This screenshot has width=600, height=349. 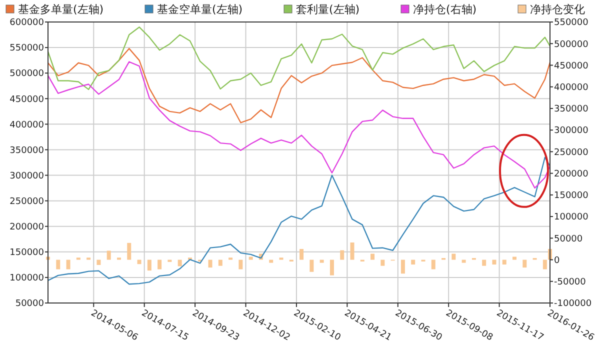 What do you see at coordinates (27, 125) in the screenshot?
I see `y-tick-label: 400000` at bounding box center [27, 125].